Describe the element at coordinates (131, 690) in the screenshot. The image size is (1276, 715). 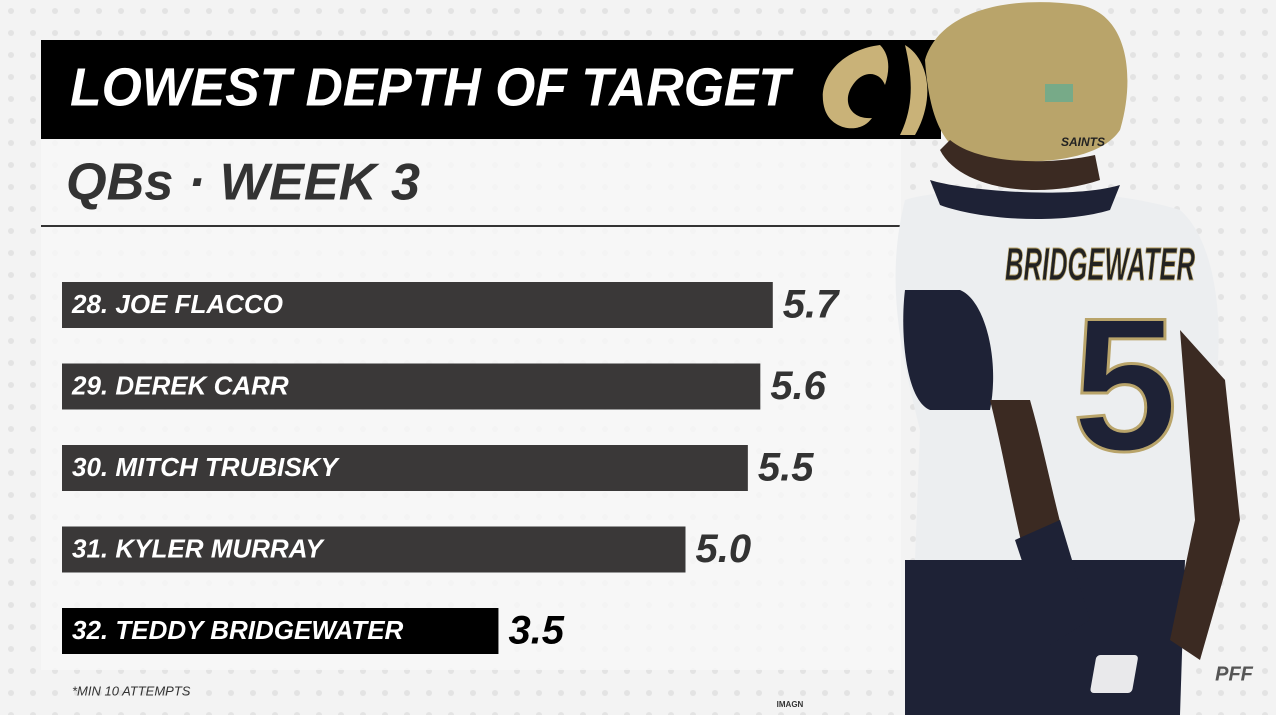
I see `footnote: *MIN 10 ATTEMPTS` at that location.